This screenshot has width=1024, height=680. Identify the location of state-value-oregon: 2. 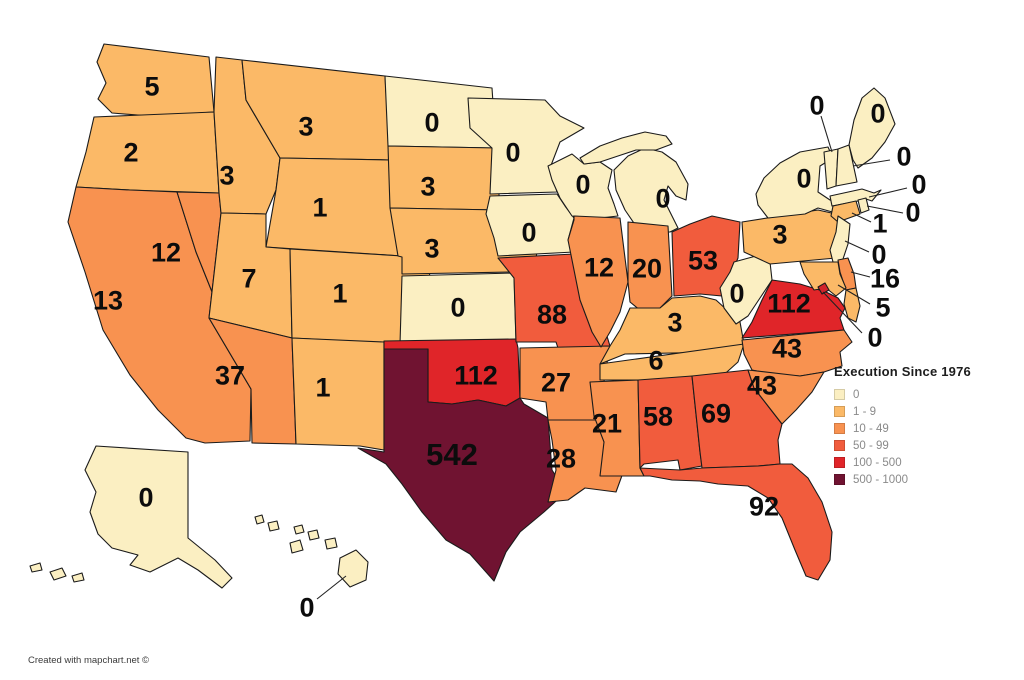
(130, 153).